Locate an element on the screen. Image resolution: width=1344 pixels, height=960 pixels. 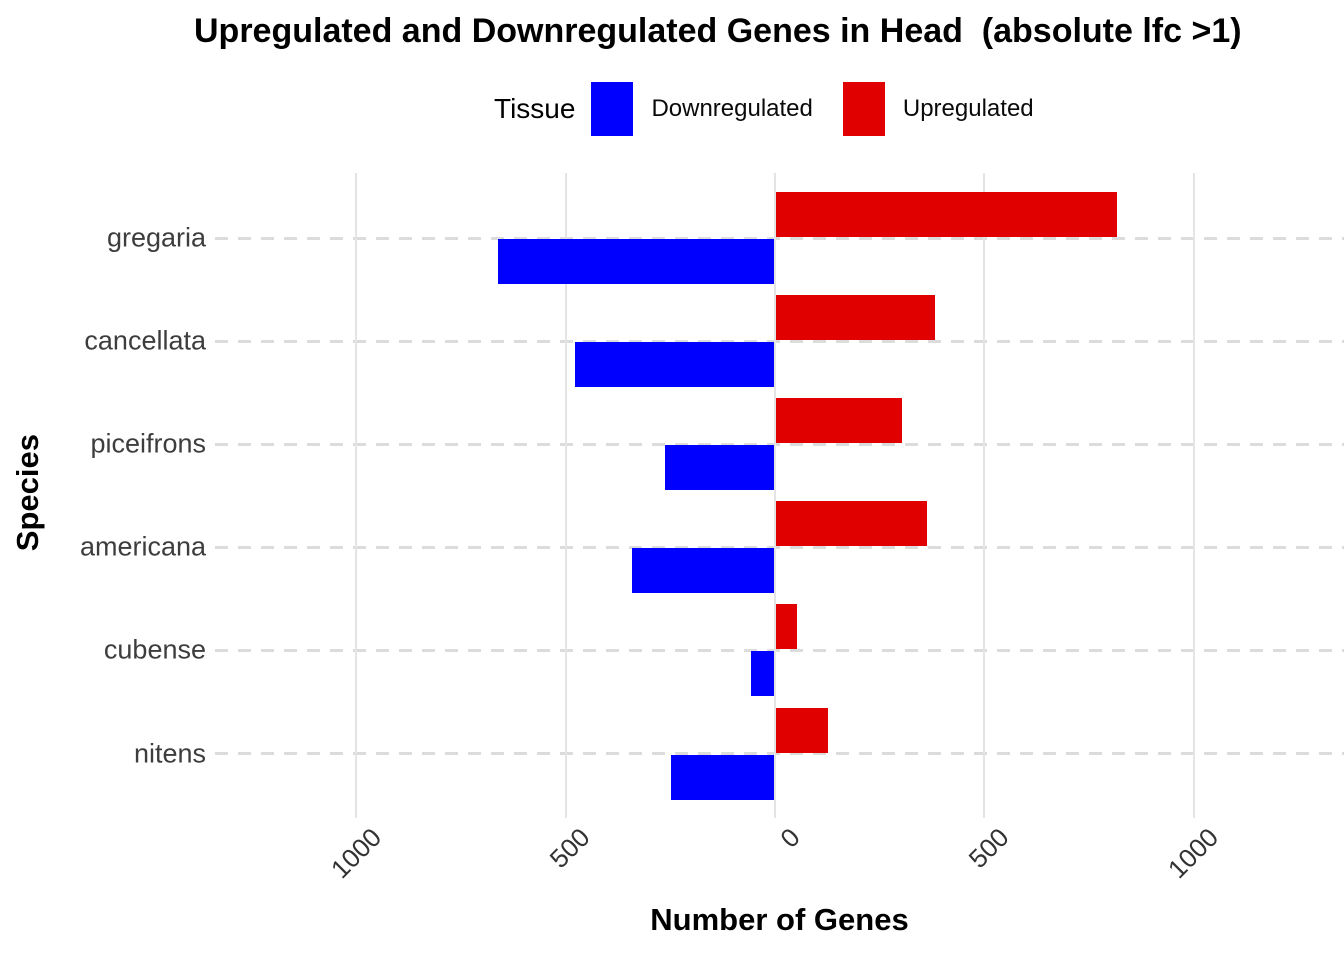
legend-swatch-downregulated-icon is located at coordinates (612, 109).